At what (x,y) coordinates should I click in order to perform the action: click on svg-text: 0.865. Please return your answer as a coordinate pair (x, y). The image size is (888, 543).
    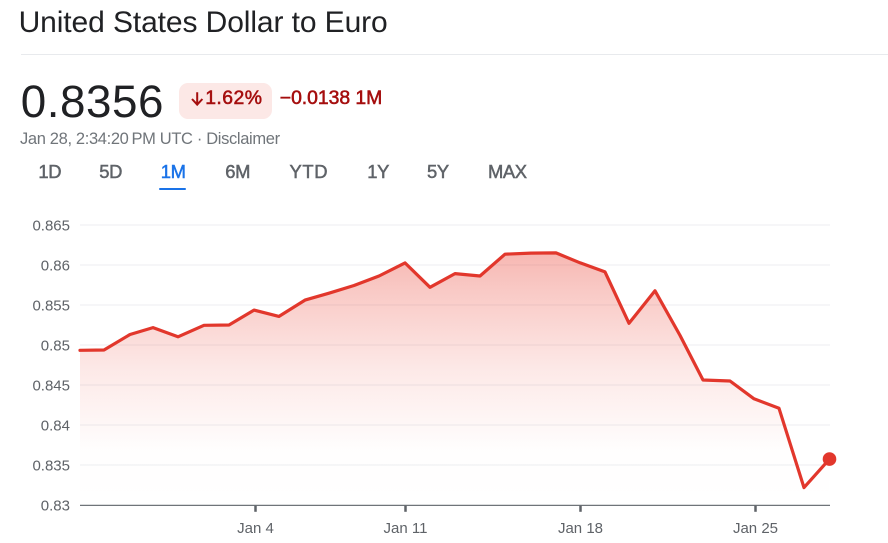
    Looking at the image, I should click on (51, 225).